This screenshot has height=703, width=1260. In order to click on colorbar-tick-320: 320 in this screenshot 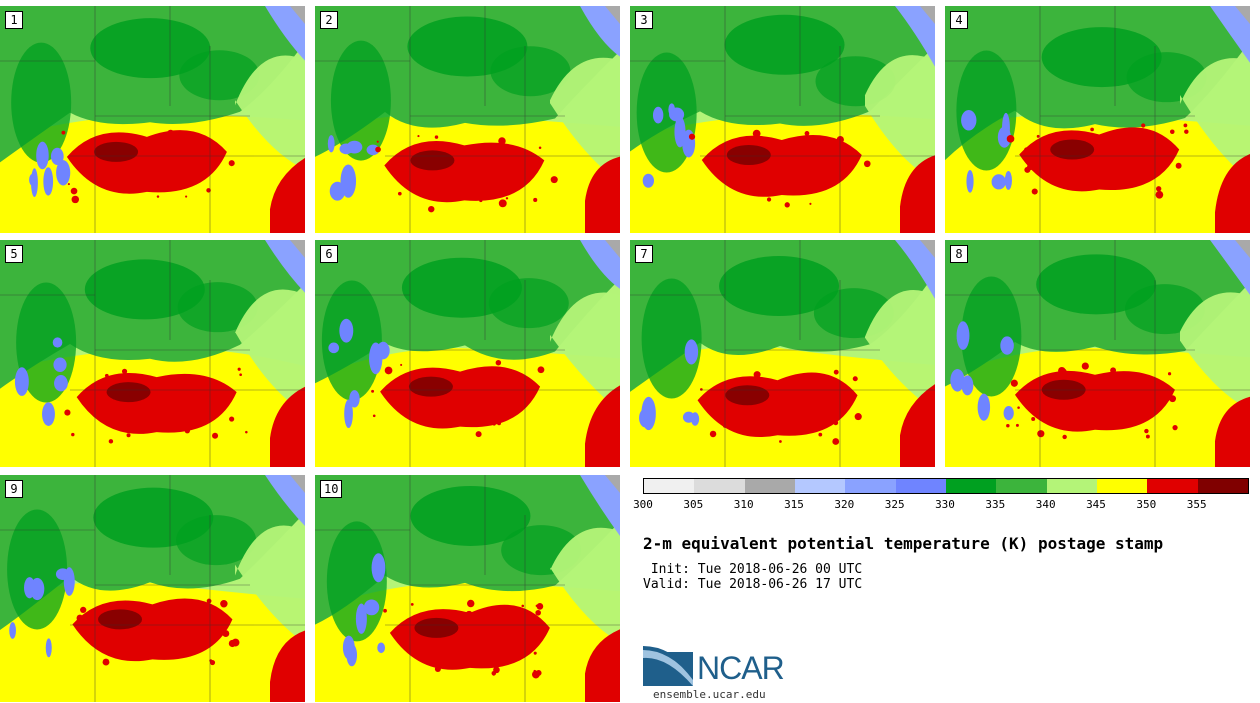, I will do `click(844, 504)`.